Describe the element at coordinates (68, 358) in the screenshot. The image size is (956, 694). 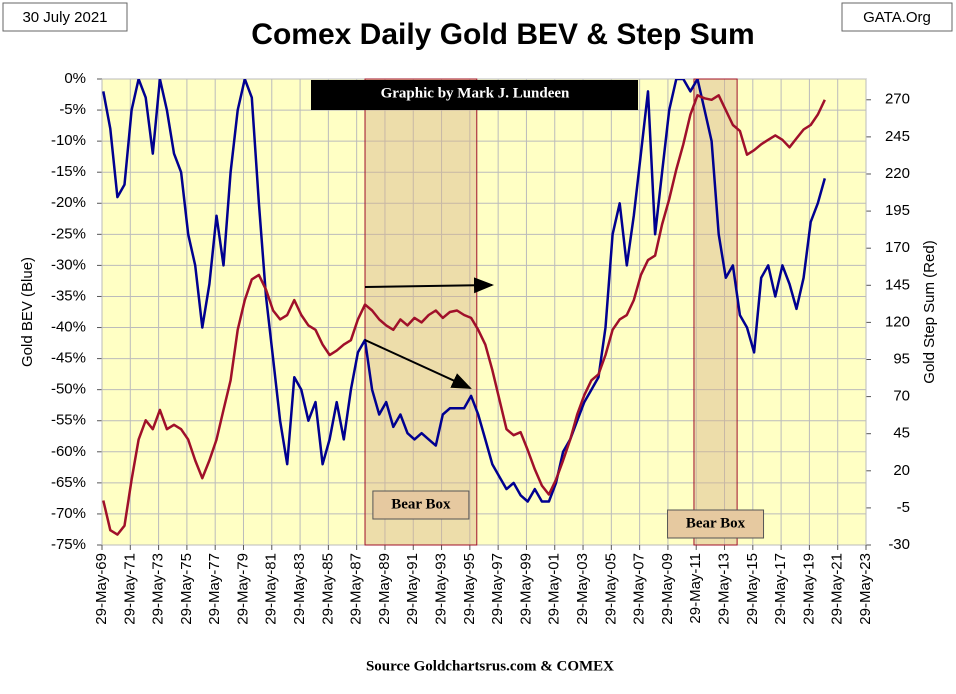
I see `y-tick-label: -45%` at that location.